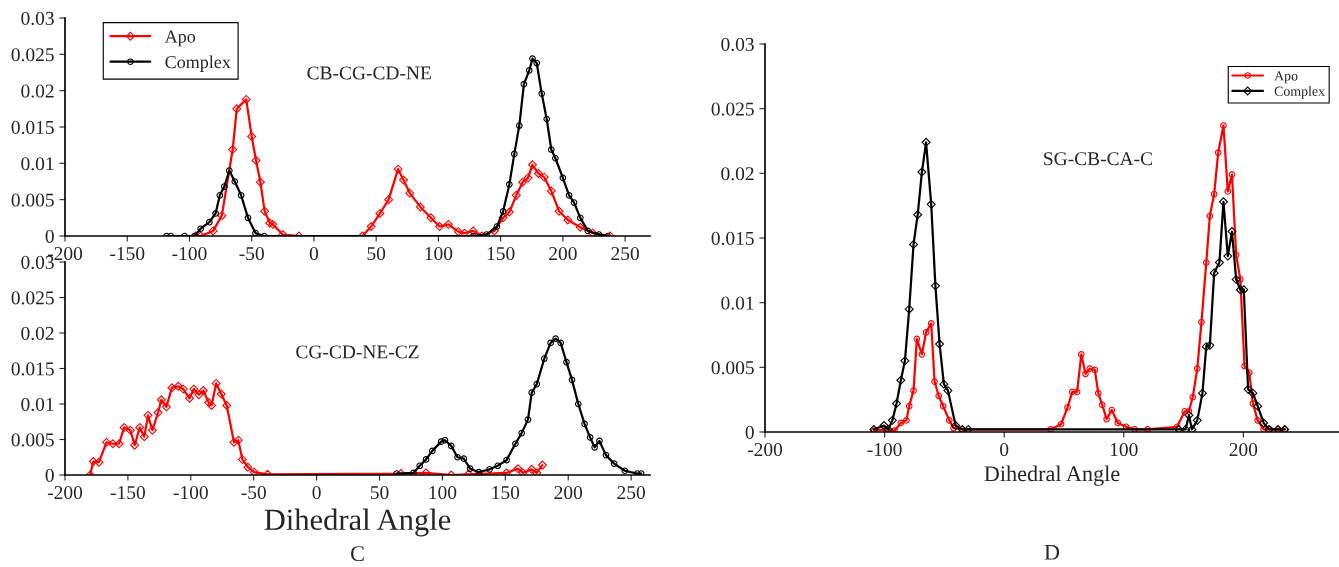 The height and width of the screenshot is (567, 1339). What do you see at coordinates (369, 73) in the screenshot?
I see `text: CB-CG-CD-NE` at bounding box center [369, 73].